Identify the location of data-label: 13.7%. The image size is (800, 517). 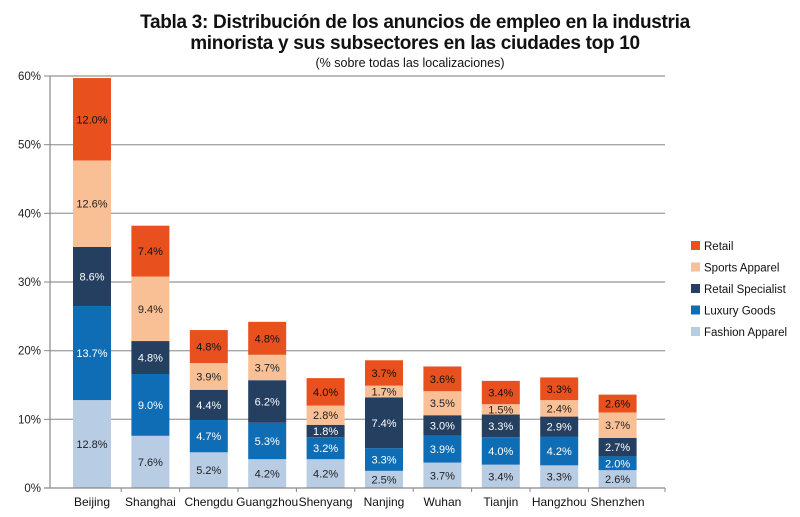
(91, 354).